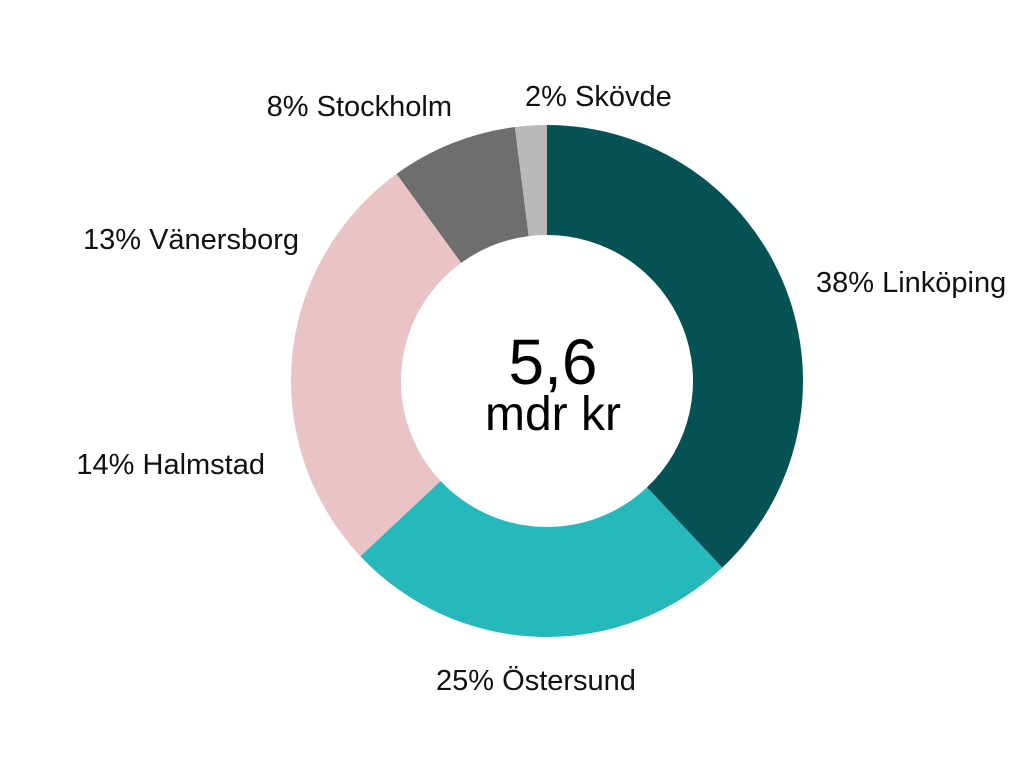 This screenshot has height=763, width=1024. I want to click on center-total: 5,6 mdr kr, so click(553, 383).